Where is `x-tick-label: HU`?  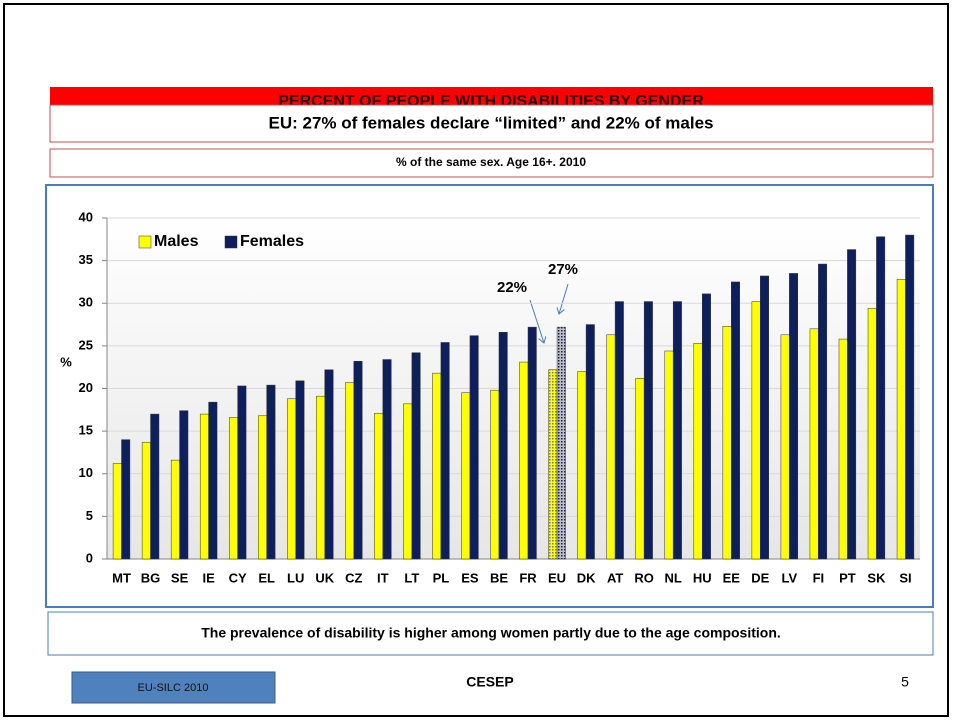
x-tick-label: HU is located at coordinates (702, 577).